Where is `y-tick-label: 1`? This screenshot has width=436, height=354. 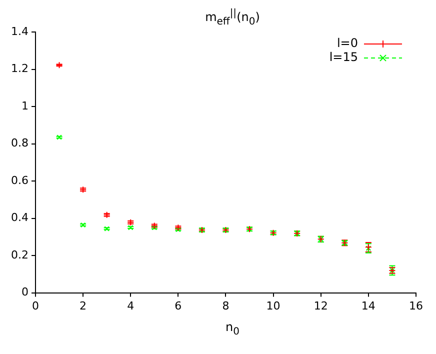 y-tick-label: 1 is located at coordinates (24, 105).